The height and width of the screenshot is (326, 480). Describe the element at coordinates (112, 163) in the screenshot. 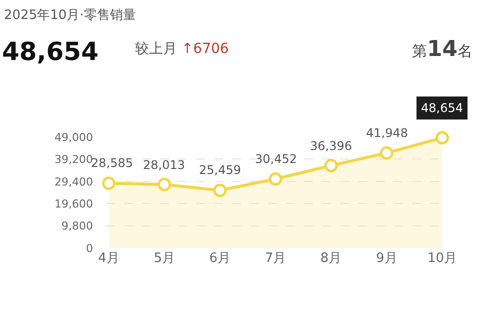

I see `data-label: 28,585` at that location.